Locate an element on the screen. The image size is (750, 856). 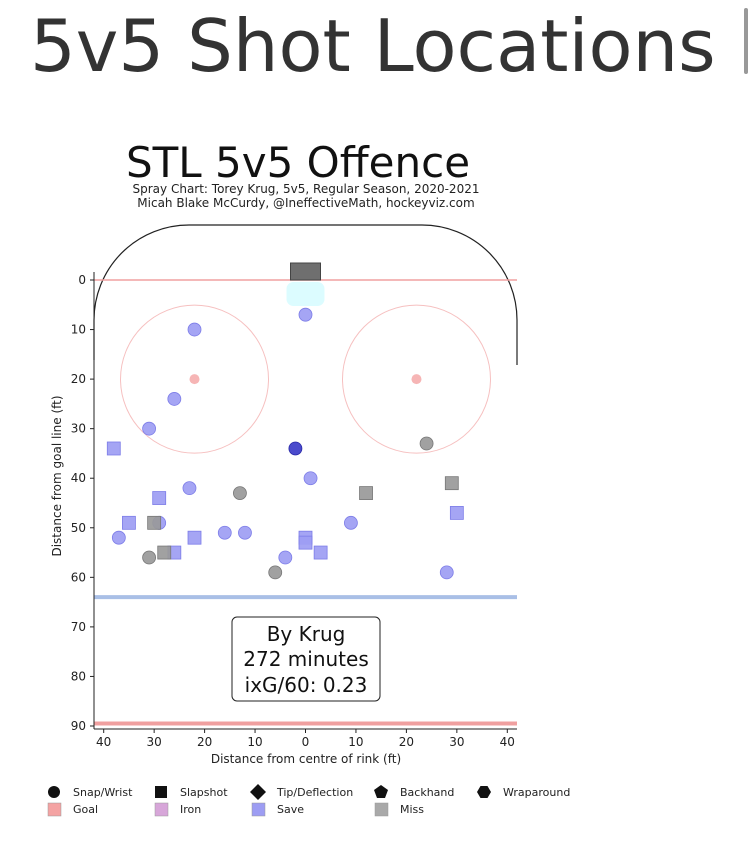
y-tick-label: 10 is located at coordinates (78, 330).